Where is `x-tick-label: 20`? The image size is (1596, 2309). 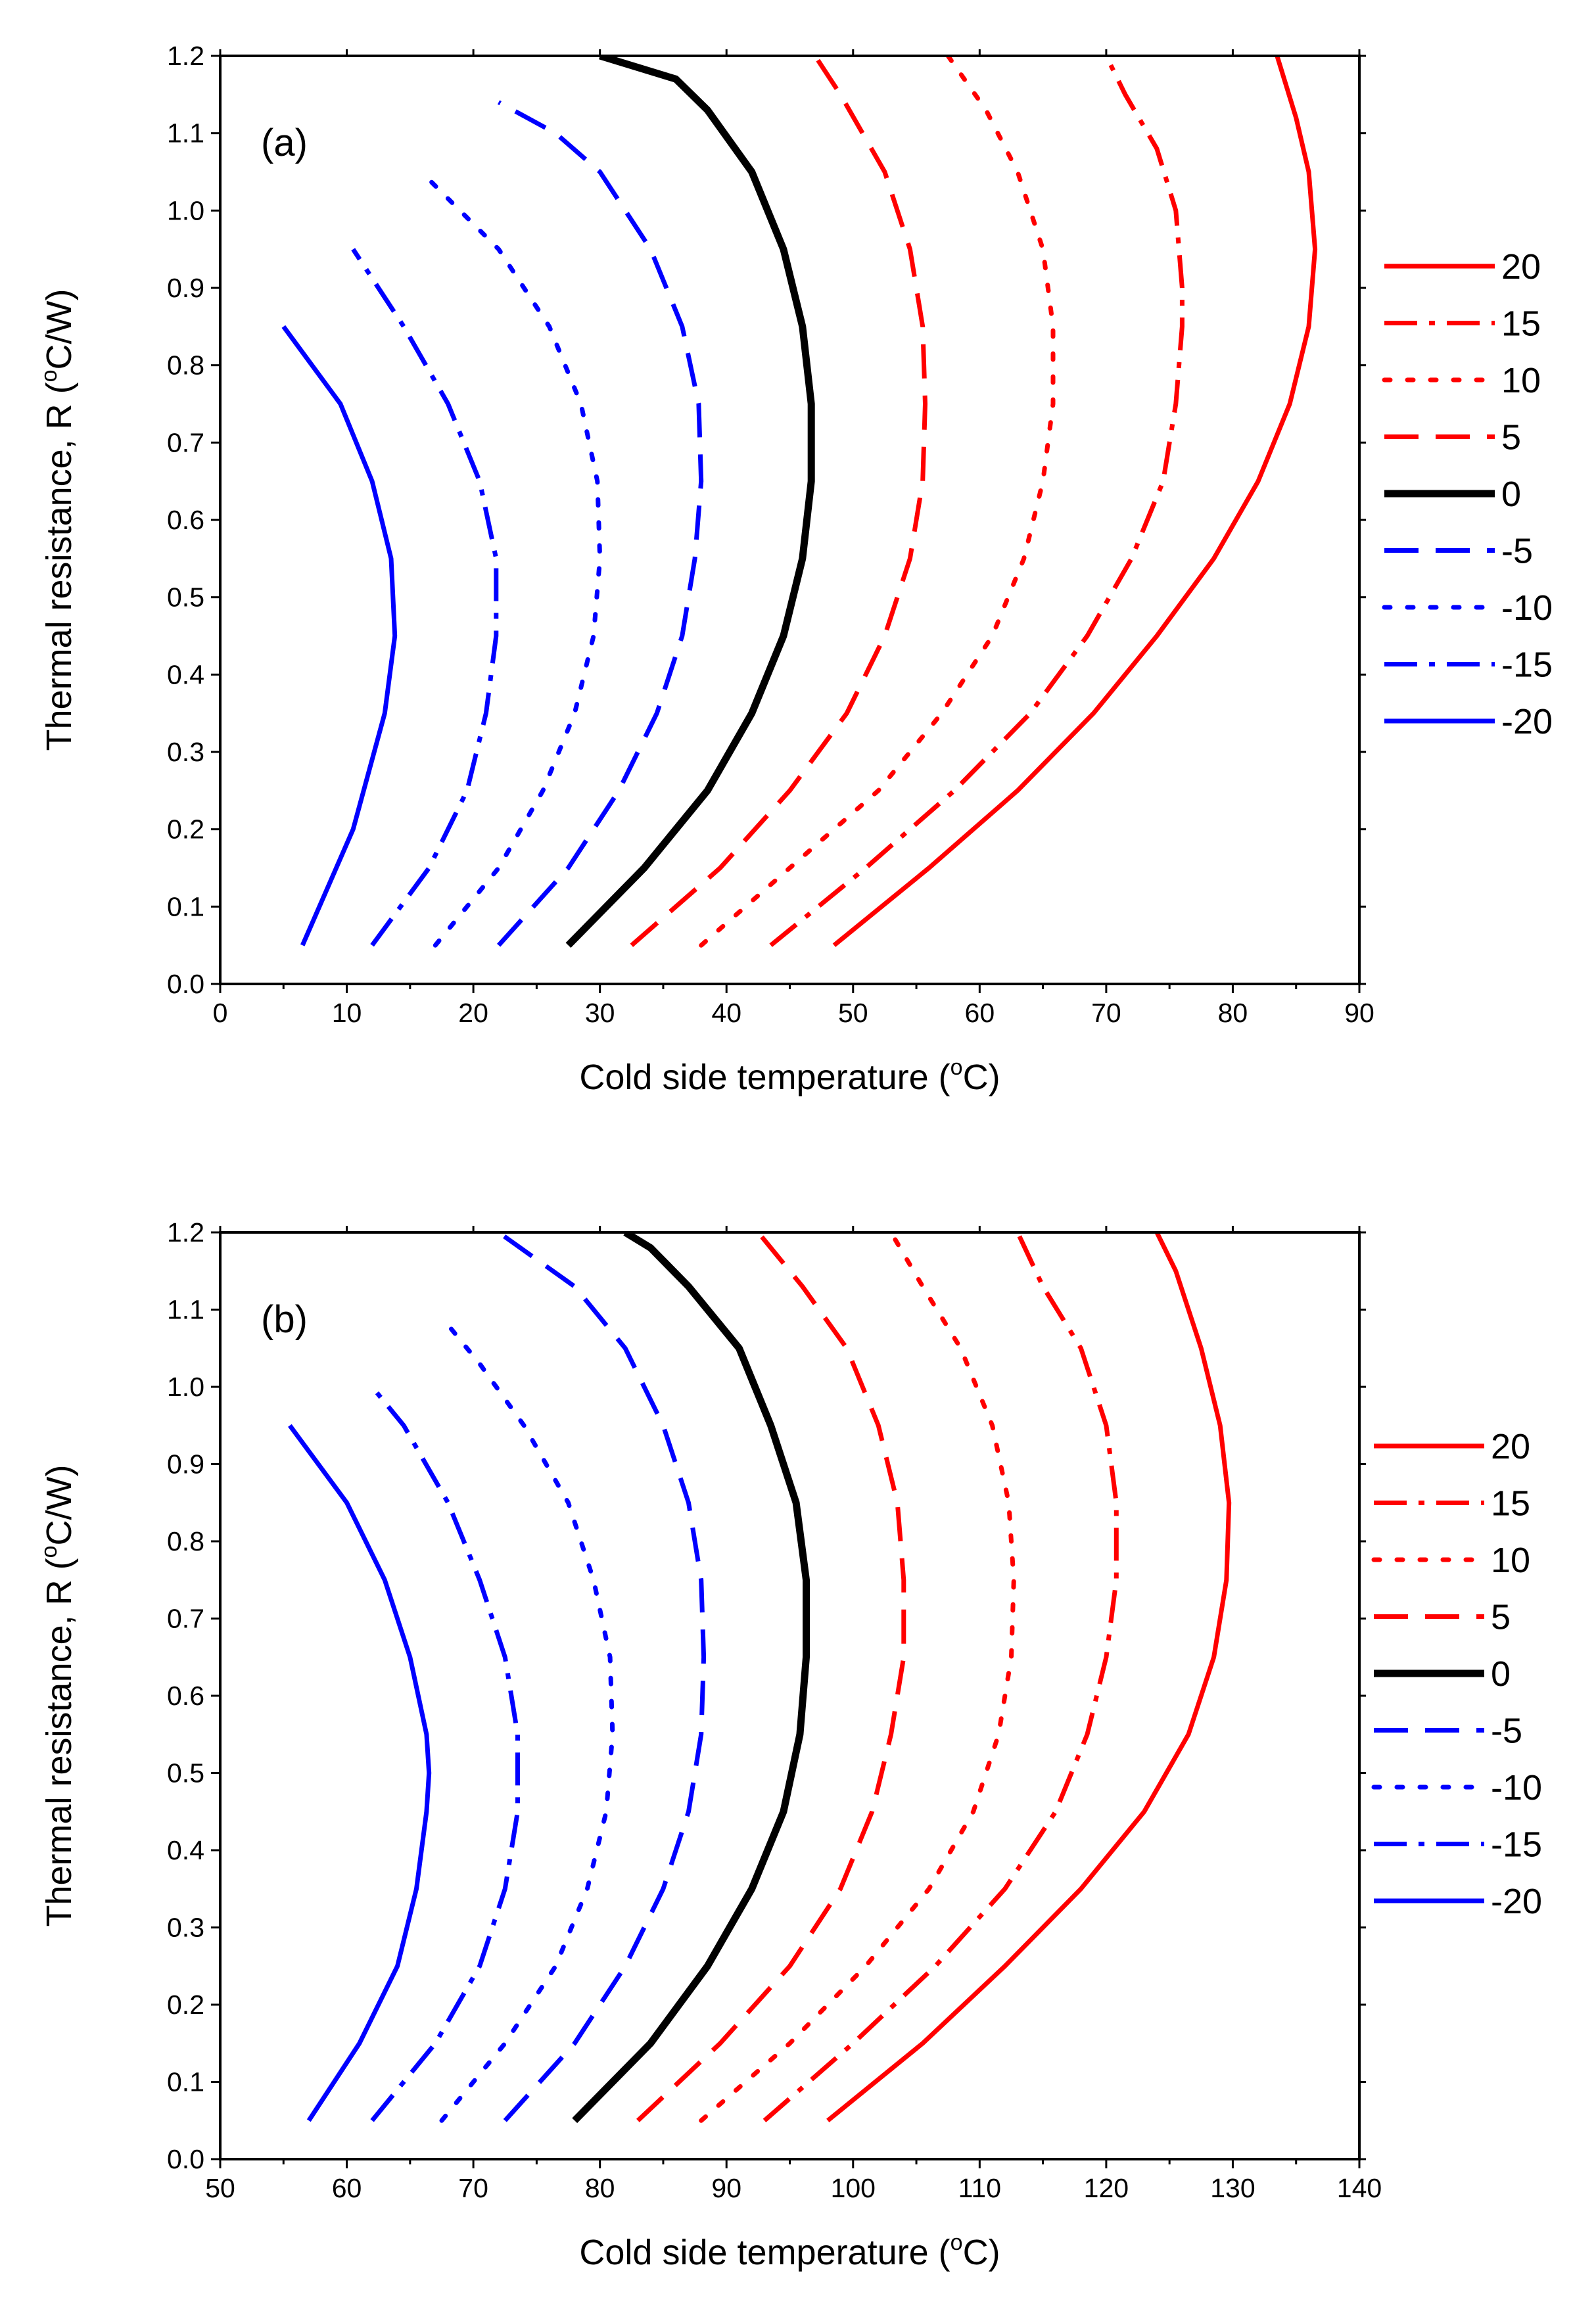
x-tick-label: 20 is located at coordinates (473, 1013).